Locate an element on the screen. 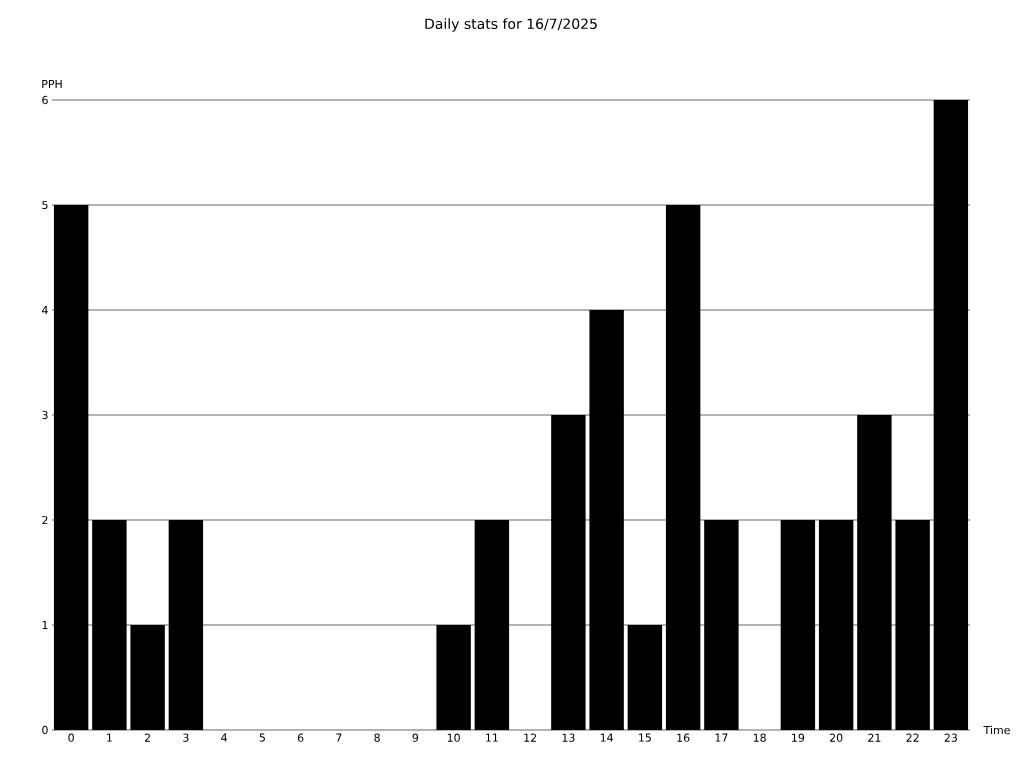 The image size is (1024, 768). x-tick-label: 16 is located at coordinates (683, 737).